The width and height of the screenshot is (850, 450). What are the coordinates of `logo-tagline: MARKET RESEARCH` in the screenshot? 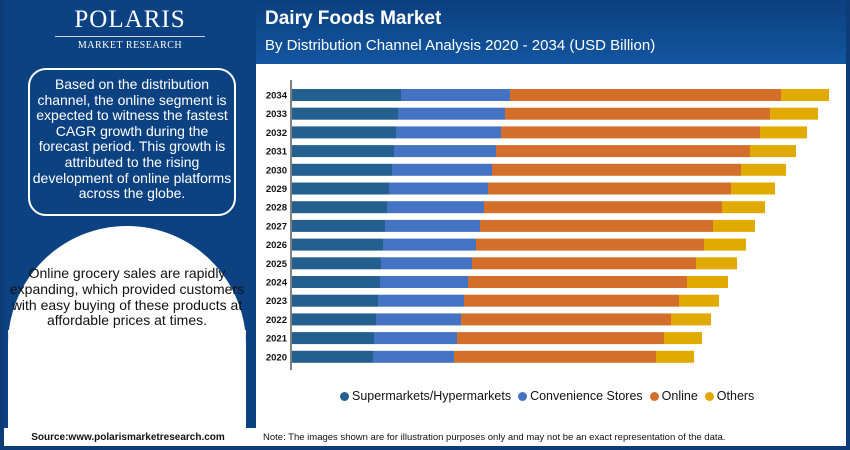 It's located at (130, 45).